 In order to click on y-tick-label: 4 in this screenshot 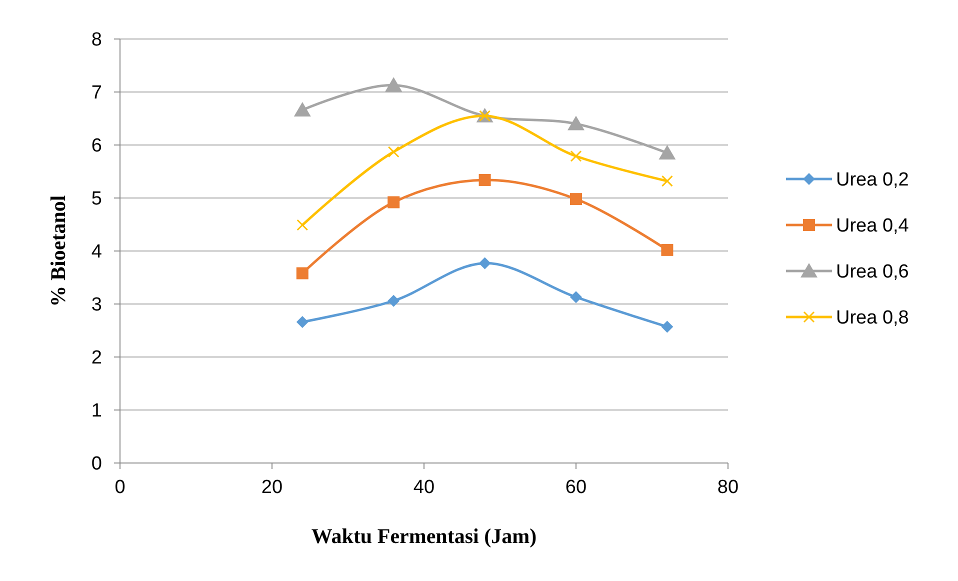, I will do `click(96, 252)`.